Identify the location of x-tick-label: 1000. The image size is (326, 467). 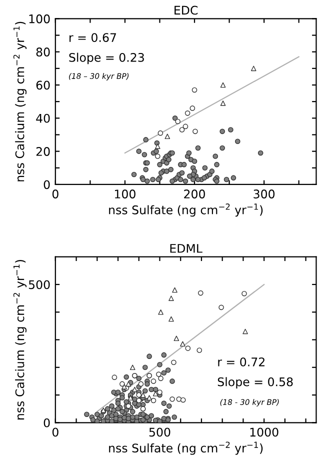
(264, 432).